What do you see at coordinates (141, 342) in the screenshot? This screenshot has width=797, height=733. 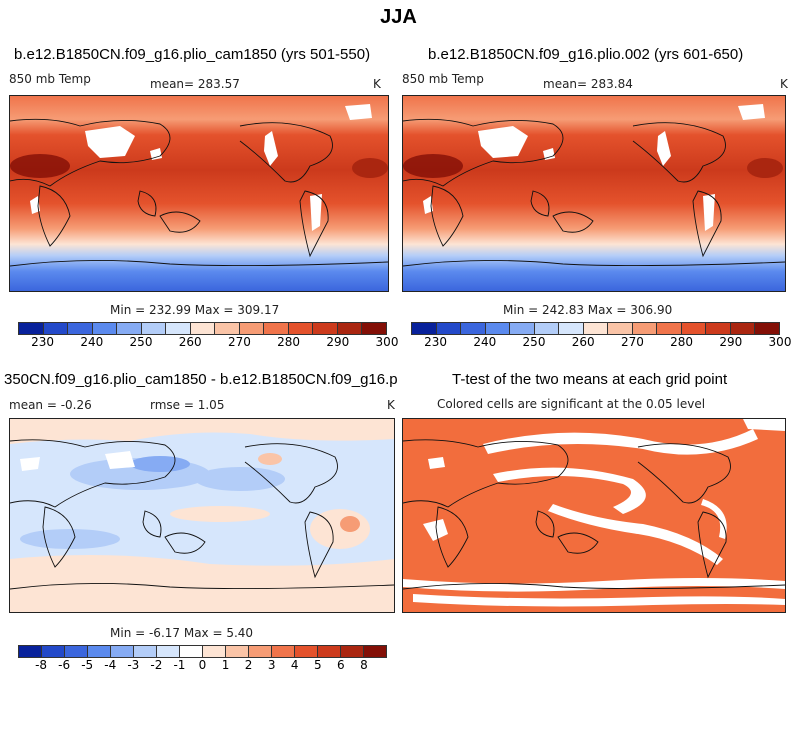 I see `colorbar-tick-label: 250` at bounding box center [141, 342].